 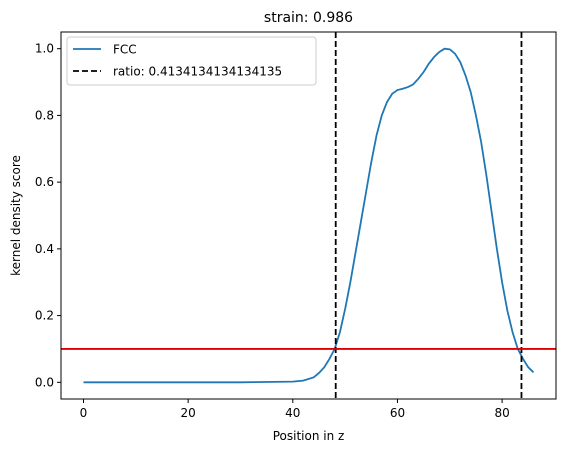 I want to click on y-tick-label: 0.2, so click(x=44, y=316).